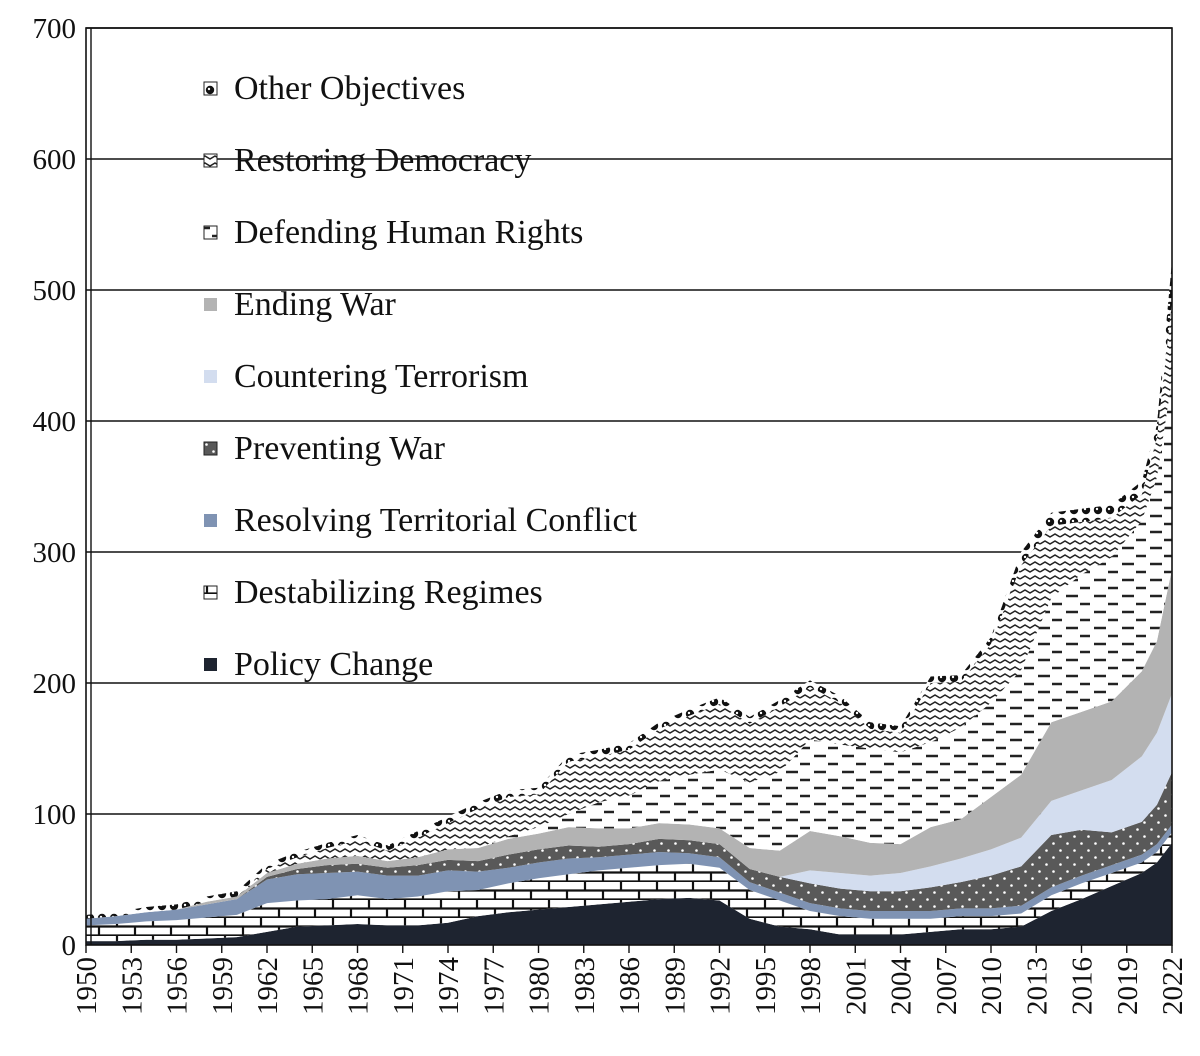 The height and width of the screenshot is (1056, 1200). What do you see at coordinates (210, 160) in the screenshot?
I see `legend-swatch-restoring-democracy` at bounding box center [210, 160].